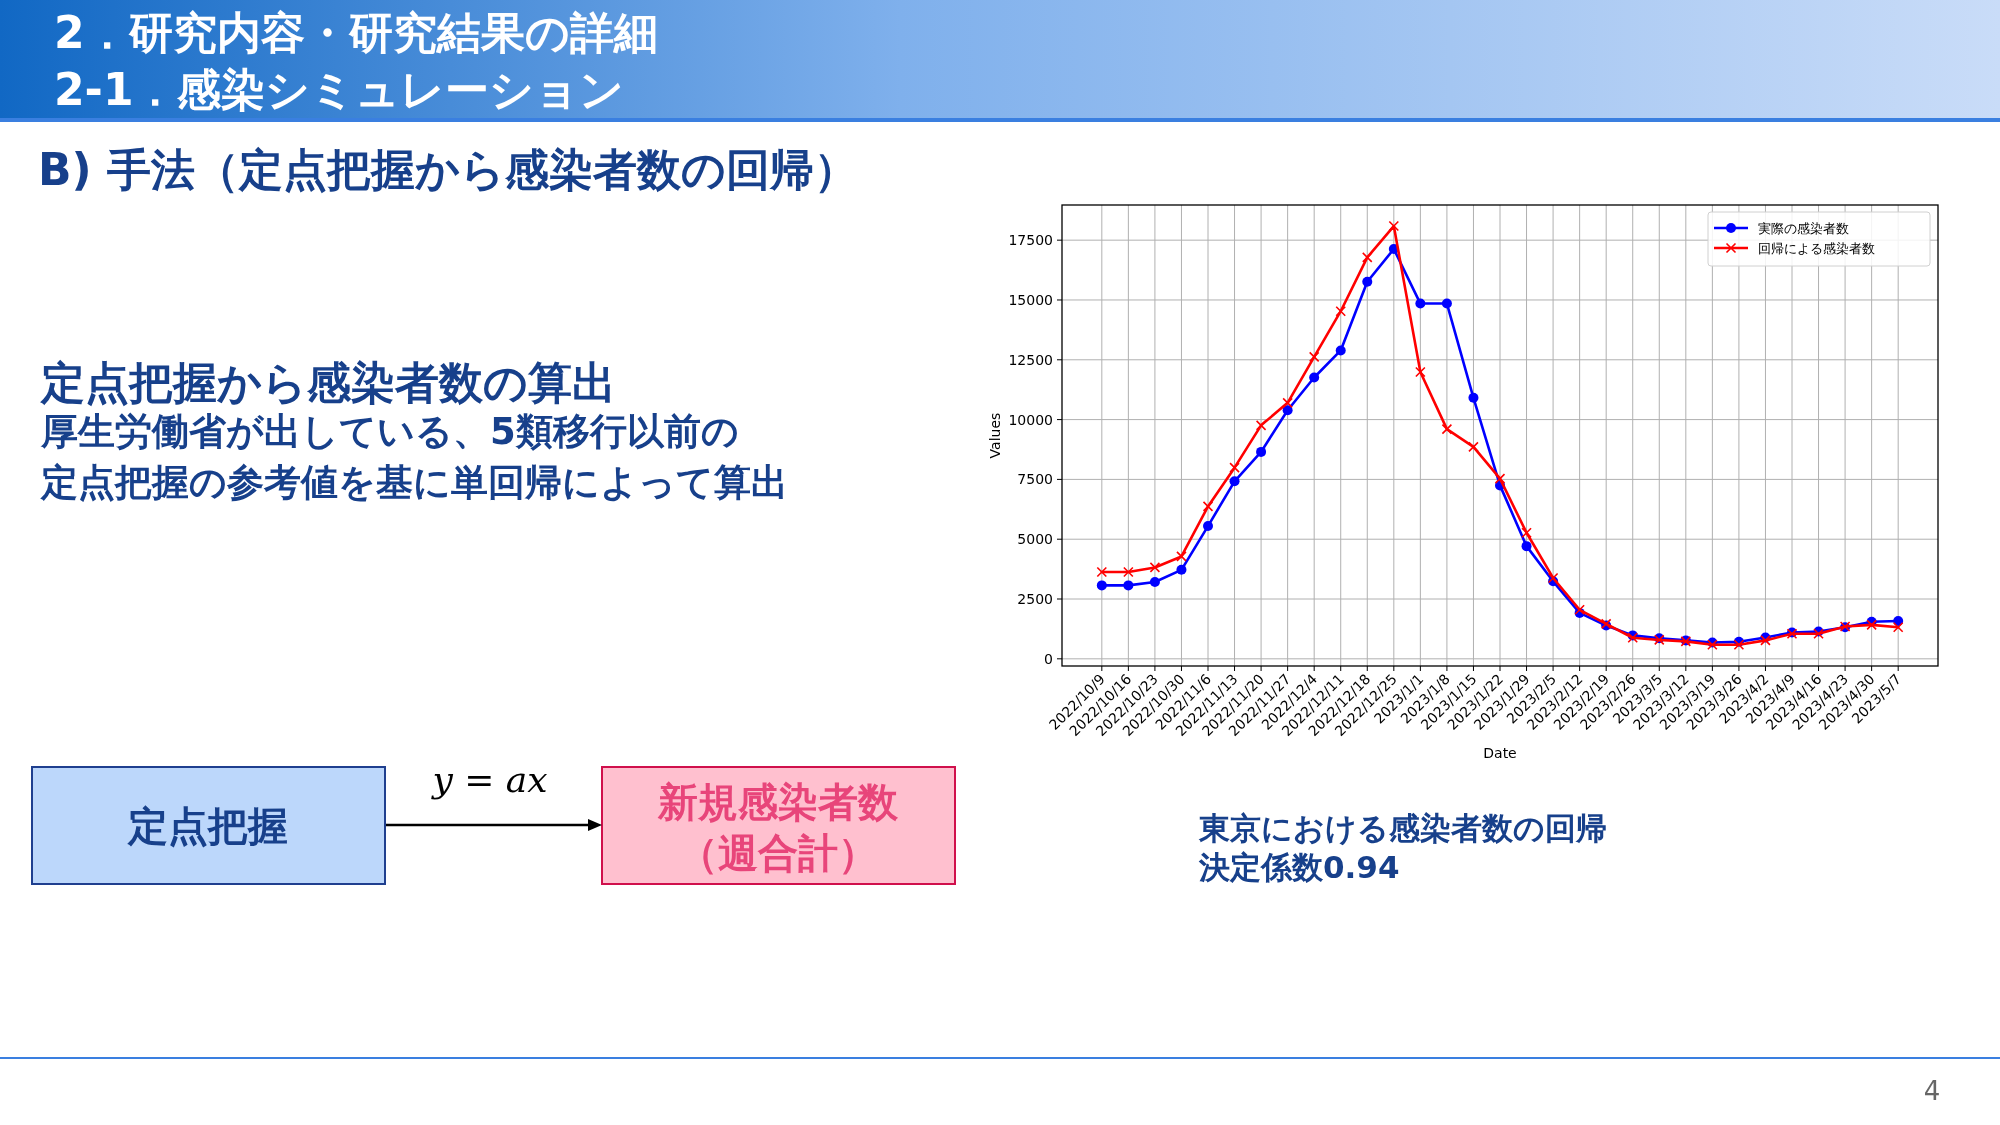 The width and height of the screenshot is (2000, 1125). I want to click on y-tick-label: 15000, so click(1030, 299).